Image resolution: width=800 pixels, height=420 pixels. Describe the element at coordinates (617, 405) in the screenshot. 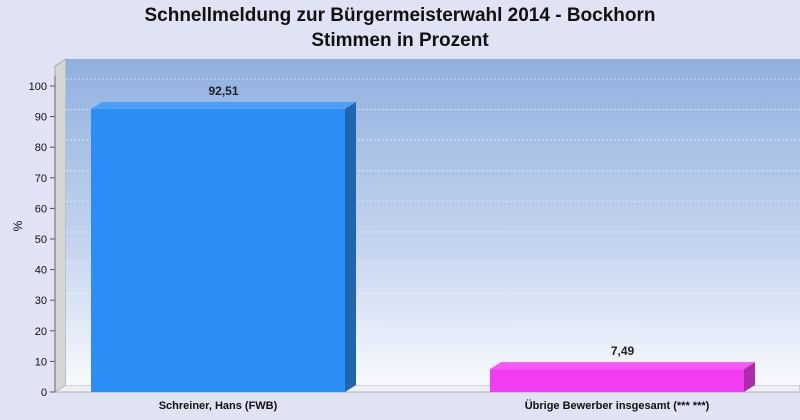

I see `x-tick-label: Übrige Bewerber insgesamt (*** ***)` at that location.